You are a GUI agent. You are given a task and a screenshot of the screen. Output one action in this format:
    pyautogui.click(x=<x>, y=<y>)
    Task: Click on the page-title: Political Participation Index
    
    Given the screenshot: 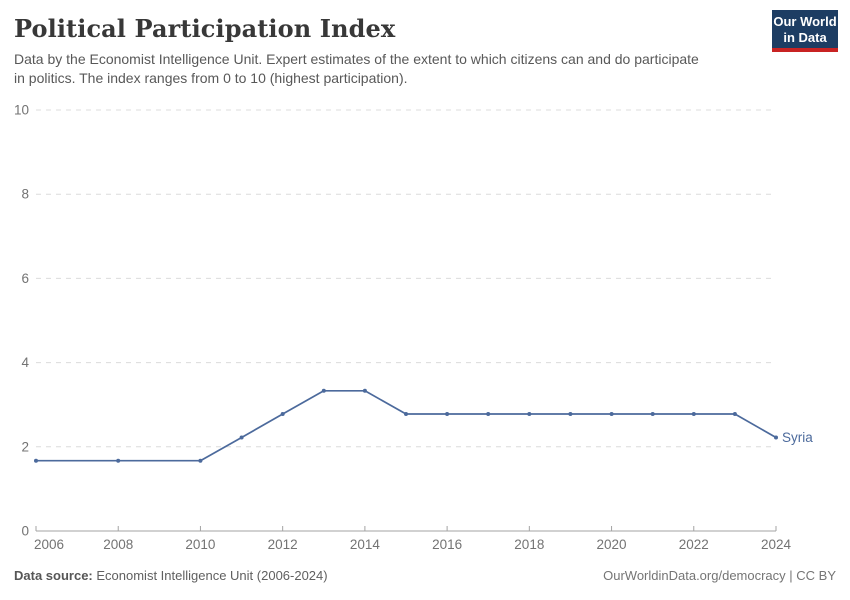 What is the action you would take?
    pyautogui.click(x=205, y=28)
    